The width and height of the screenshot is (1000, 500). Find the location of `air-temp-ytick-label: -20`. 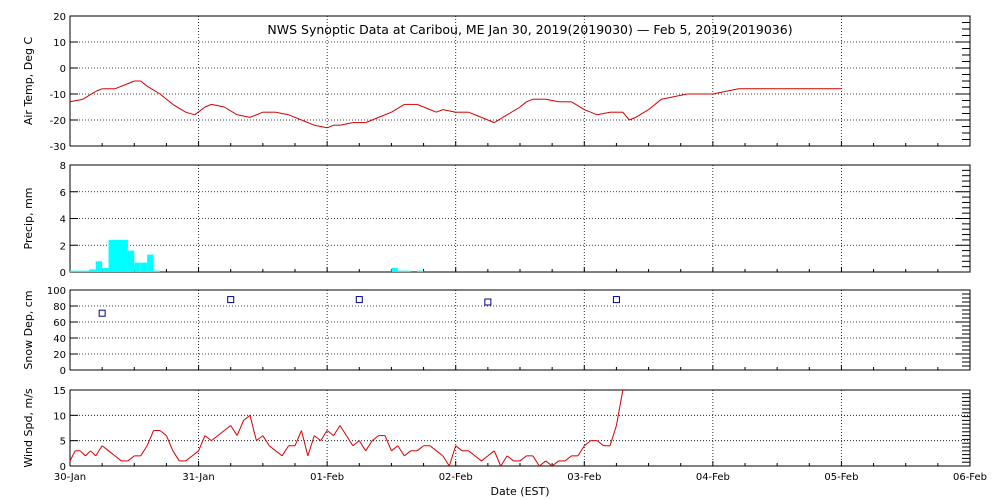

air-temp-ytick-label: -20 is located at coordinates (58, 121).